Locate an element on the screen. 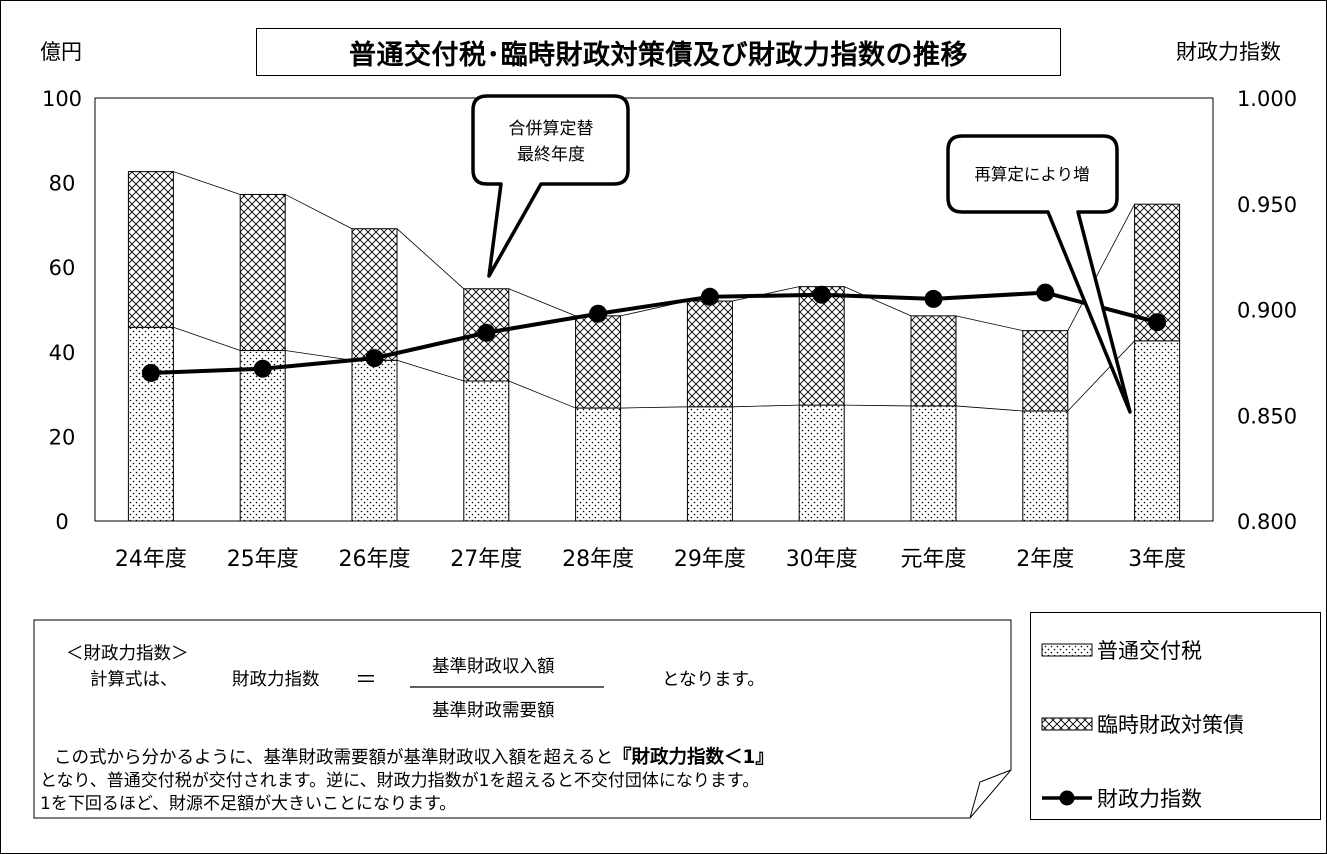 The height and width of the screenshot is (854, 1327). y-left-tick-label: 100 is located at coordinates (62, 99).